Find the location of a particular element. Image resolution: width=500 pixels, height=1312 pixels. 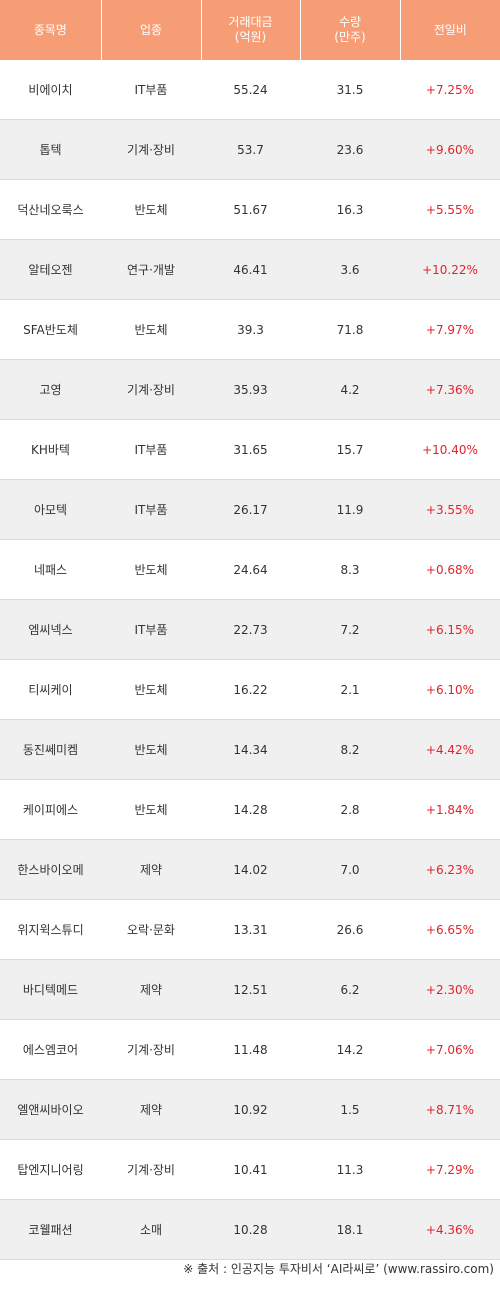

table-row: SFA반도체 반도체 39.3 71.8 +7.97% is located at coordinates (250, 329).